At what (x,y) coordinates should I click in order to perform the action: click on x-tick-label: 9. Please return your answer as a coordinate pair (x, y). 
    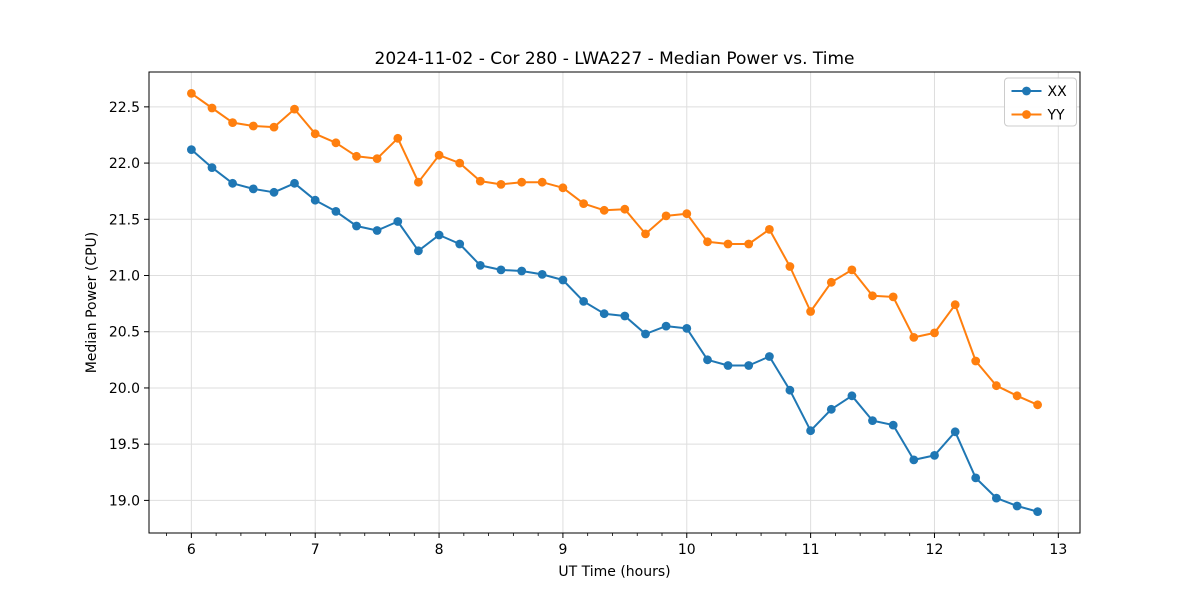
    Looking at the image, I should click on (562, 550).